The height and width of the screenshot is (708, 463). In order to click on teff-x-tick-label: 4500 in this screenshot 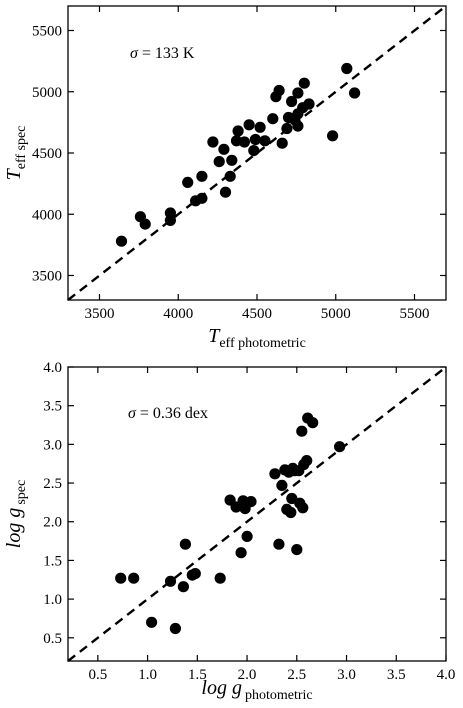, I will do `click(257, 314)`.